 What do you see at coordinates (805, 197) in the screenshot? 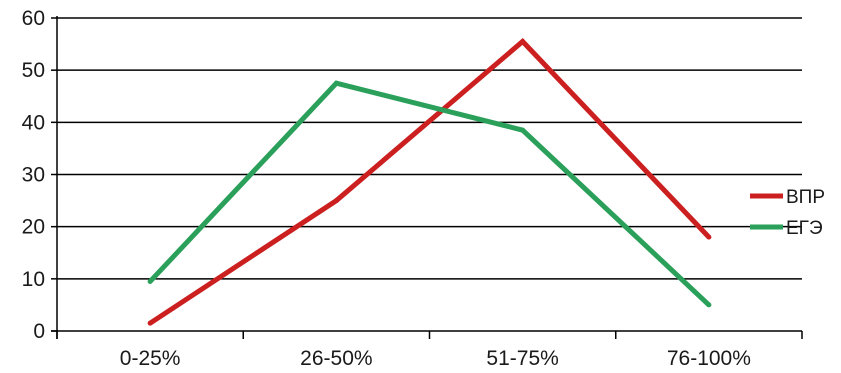
I see `legend-label: ВПР` at bounding box center [805, 197].